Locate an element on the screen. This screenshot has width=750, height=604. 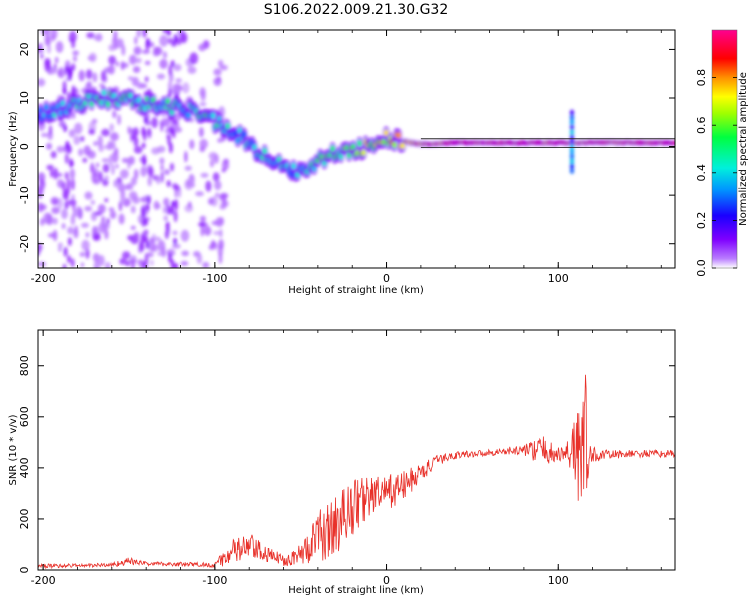
x-tick-label: 100 is located at coordinates (558, 278).